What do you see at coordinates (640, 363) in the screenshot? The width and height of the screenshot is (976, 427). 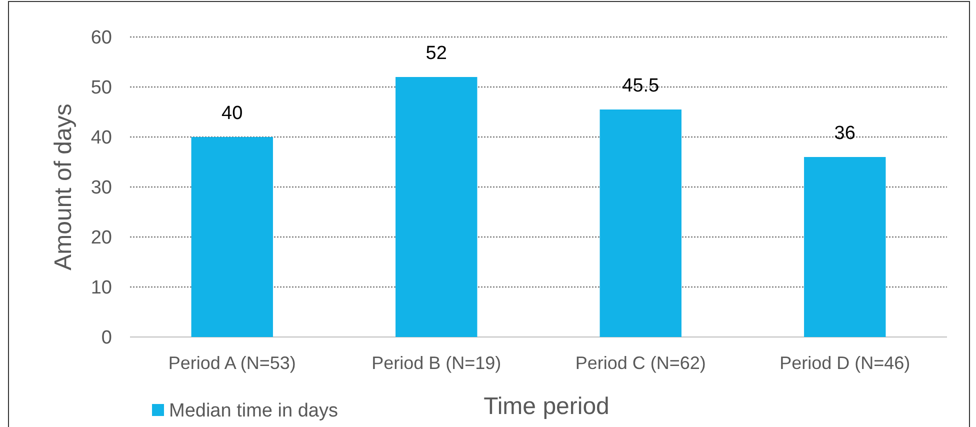 I see `x-tick-label: Period C (N=62)` at bounding box center [640, 363].